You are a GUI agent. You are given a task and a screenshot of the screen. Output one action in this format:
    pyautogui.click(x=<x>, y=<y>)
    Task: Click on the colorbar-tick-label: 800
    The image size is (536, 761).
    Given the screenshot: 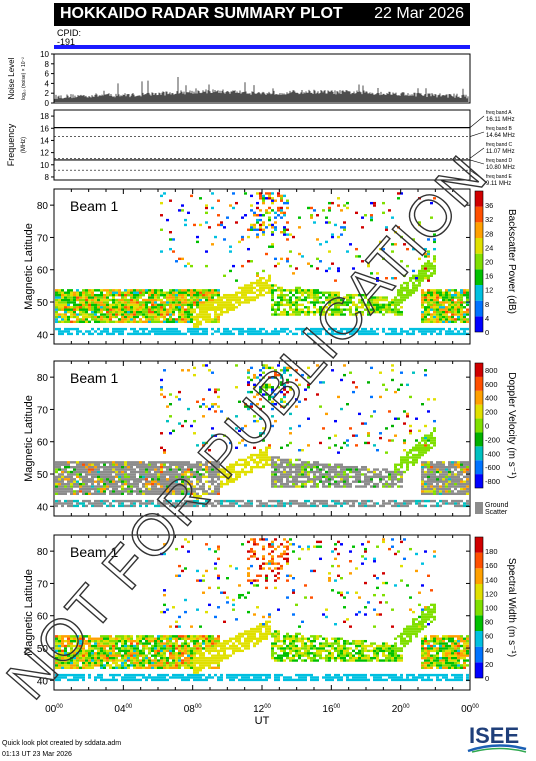 What is the action you would take?
    pyautogui.click(x=491, y=370)
    